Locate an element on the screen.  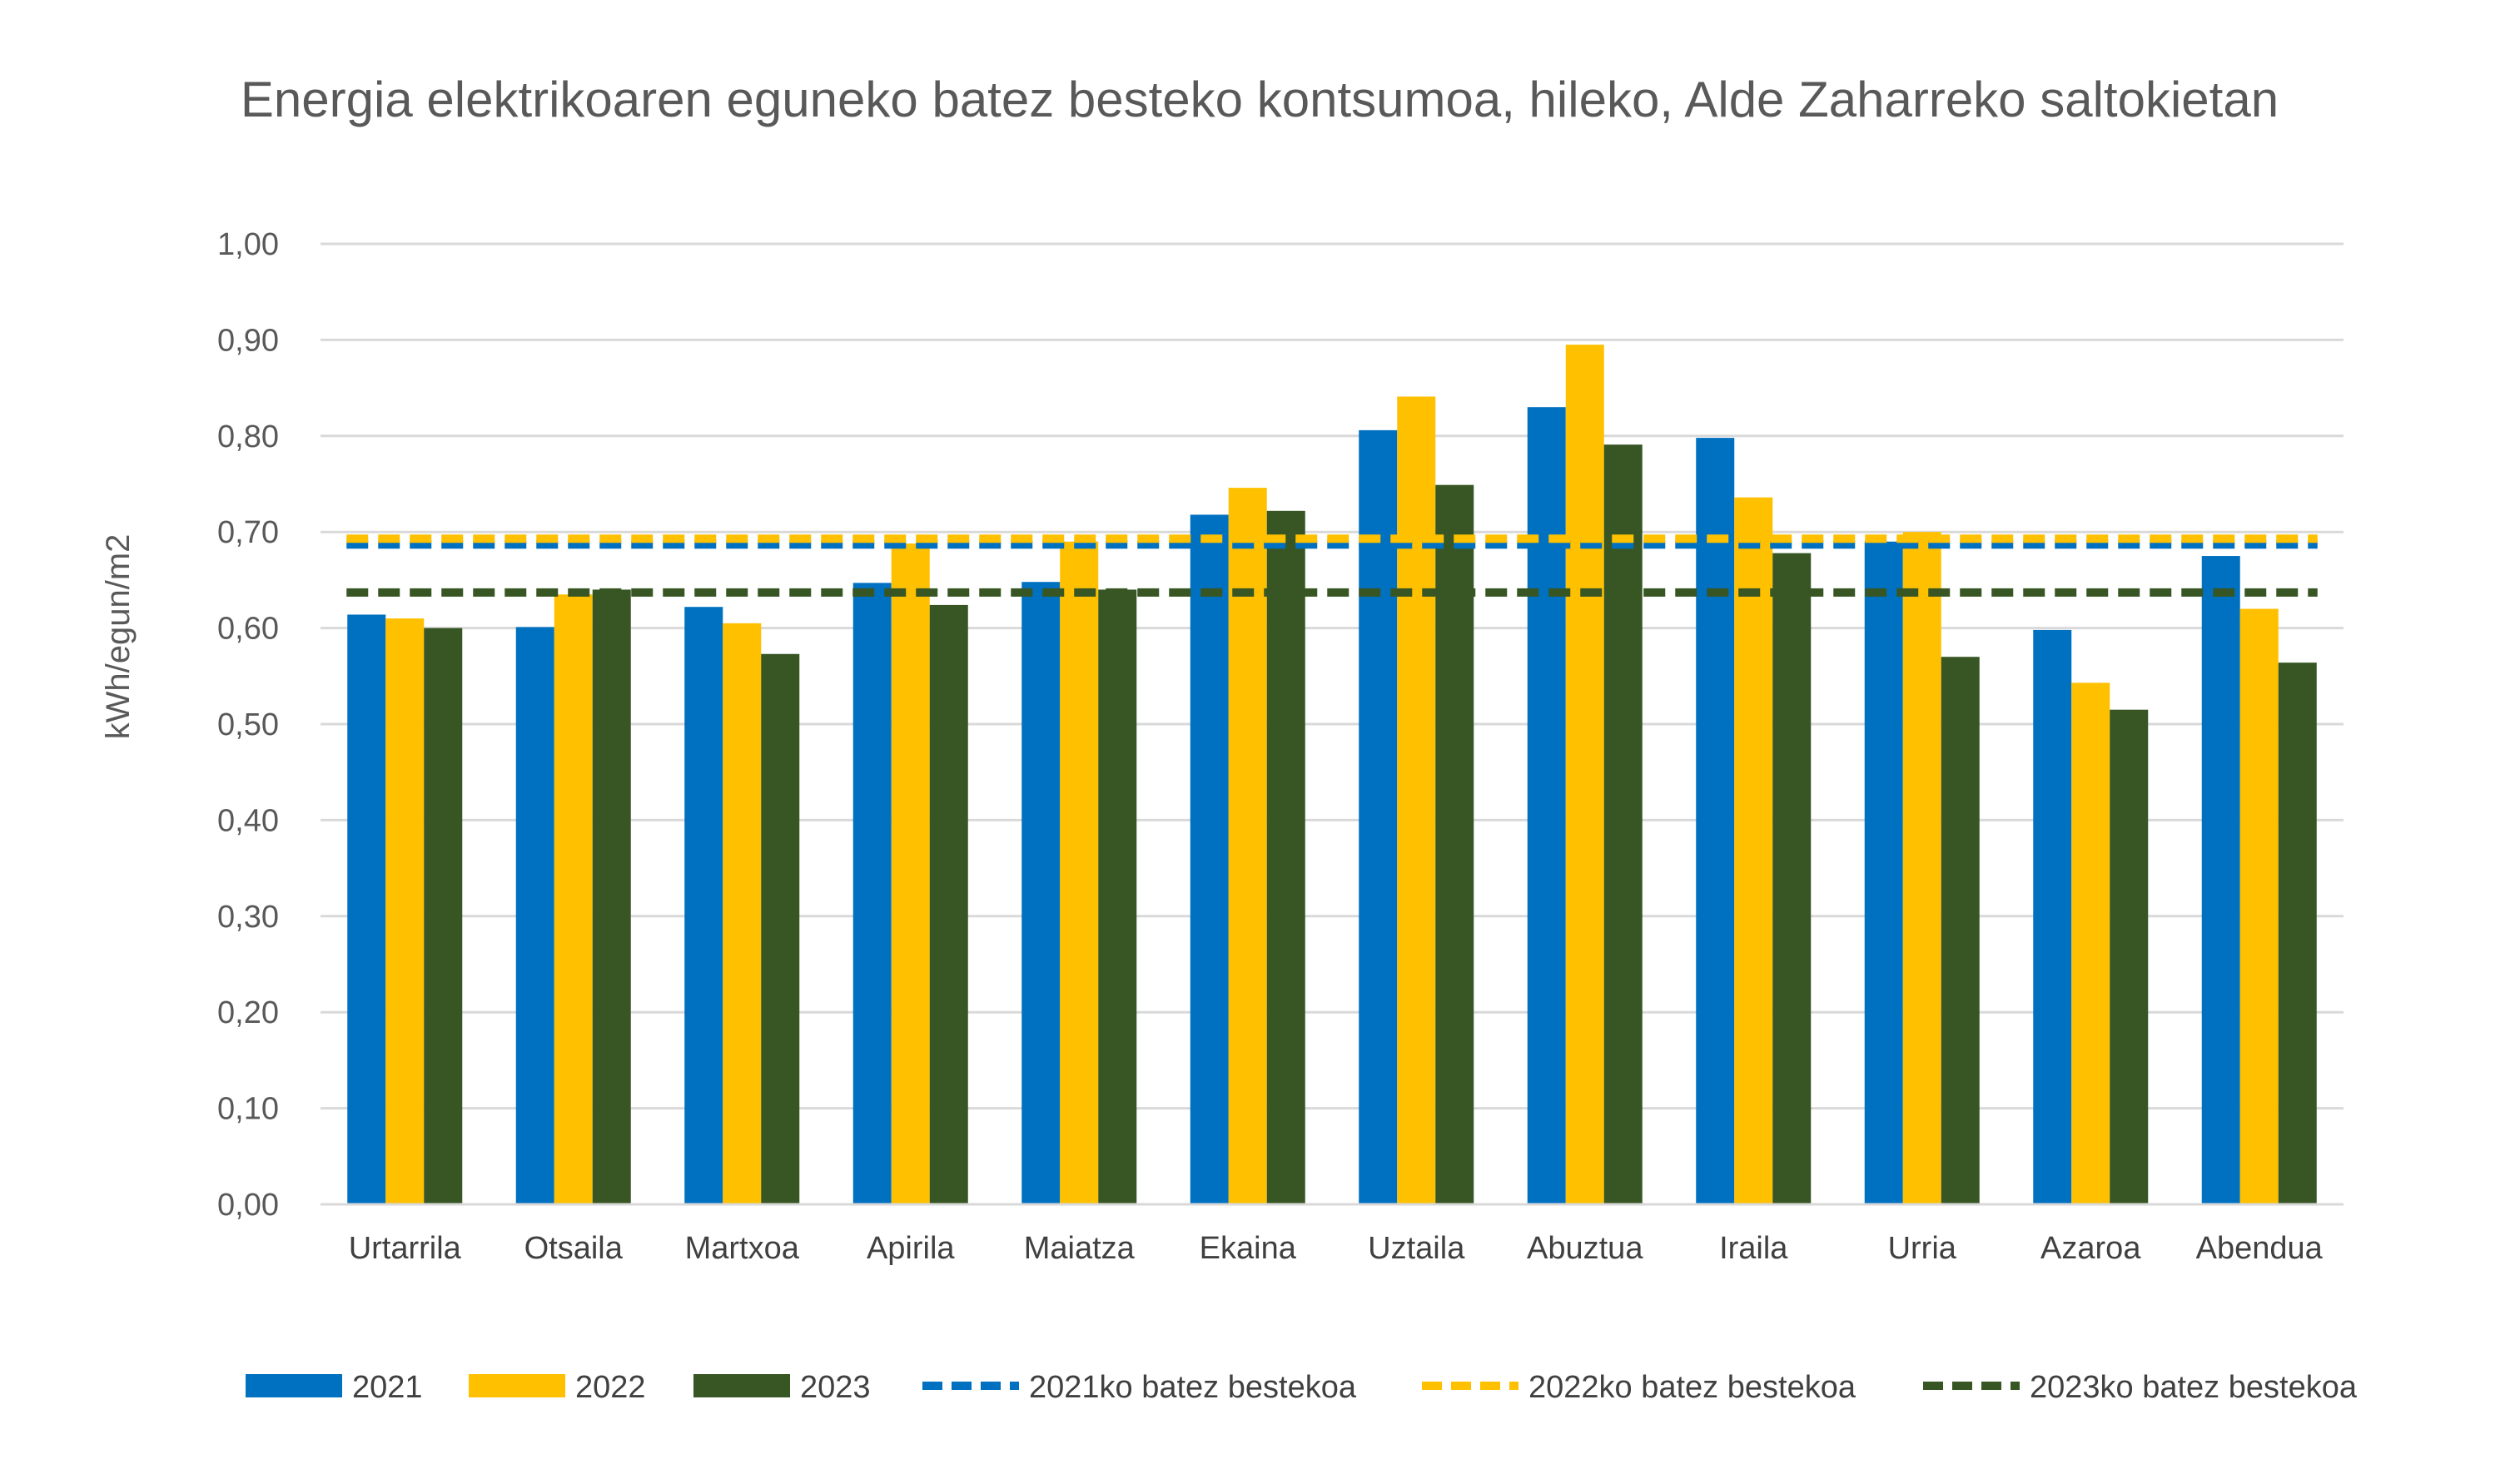
y-tick-label: 0,60 is located at coordinates (248, 629).